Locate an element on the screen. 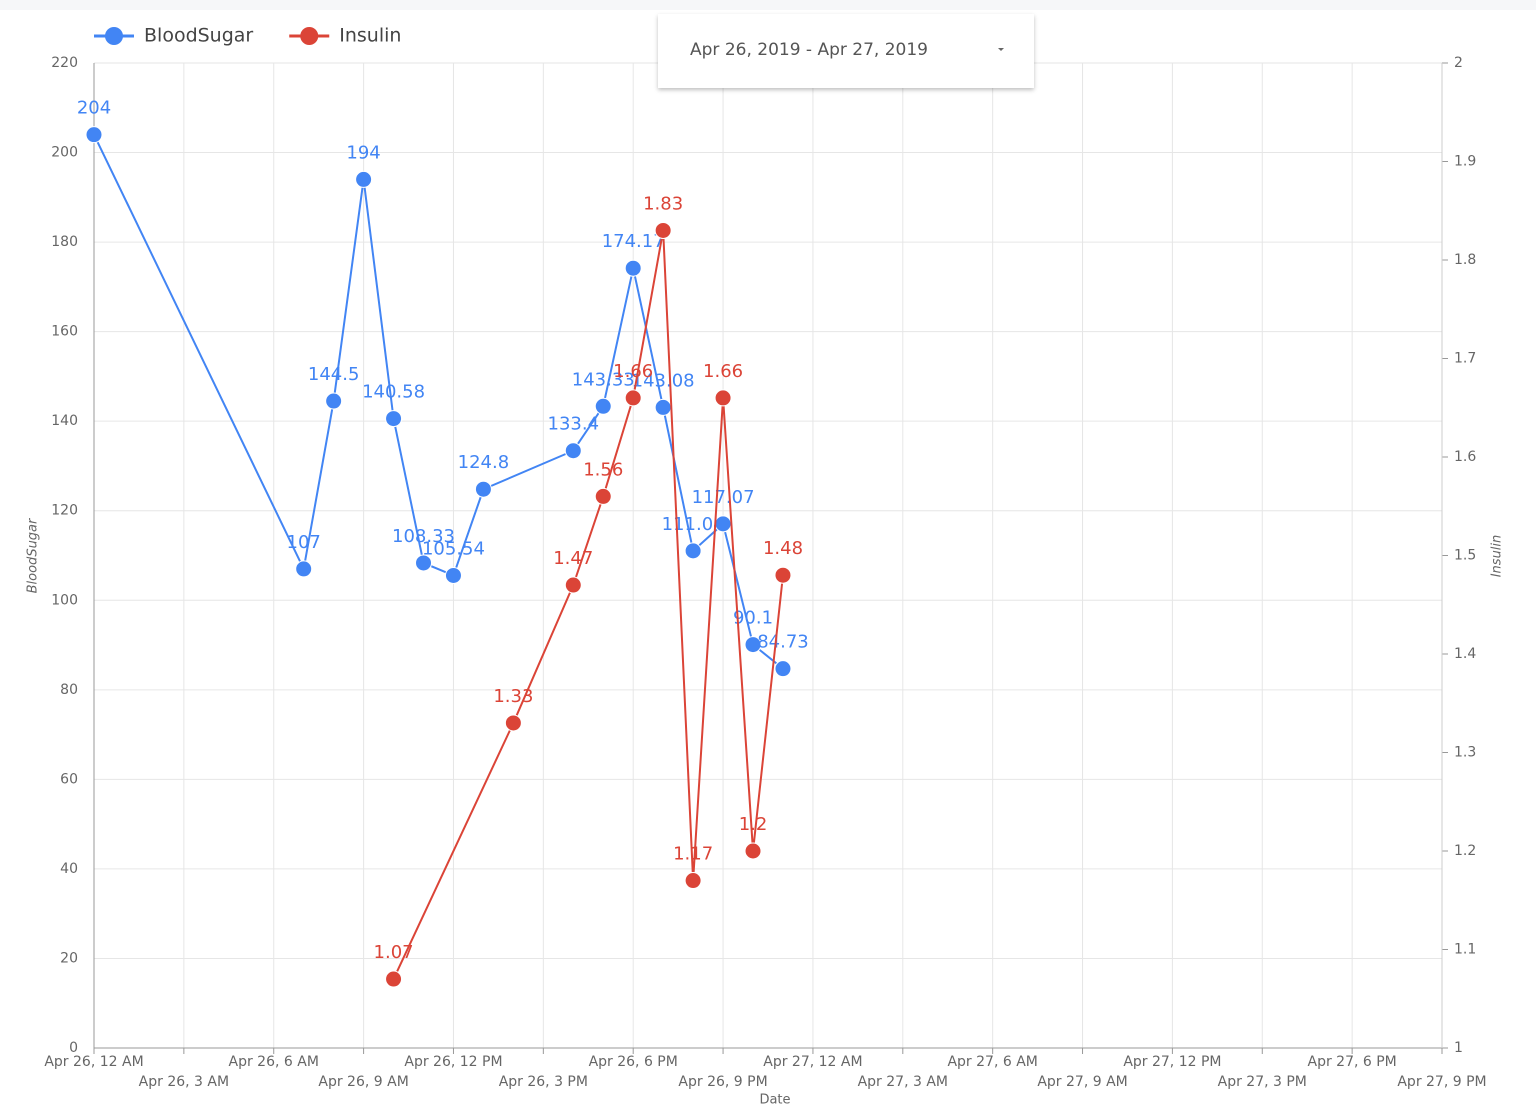  y-tick-label: 180 is located at coordinates (64, 242).